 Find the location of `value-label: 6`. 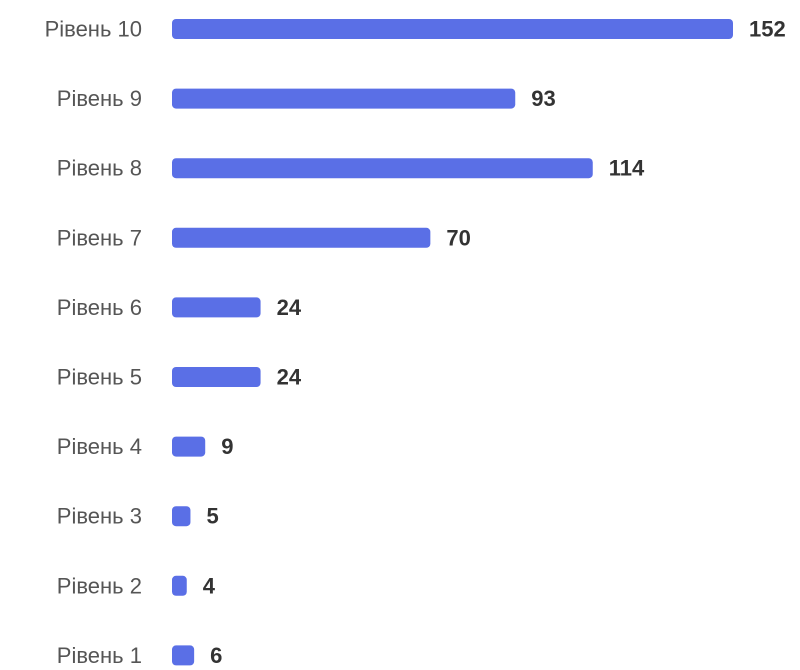

value-label: 6 is located at coordinates (216, 655).